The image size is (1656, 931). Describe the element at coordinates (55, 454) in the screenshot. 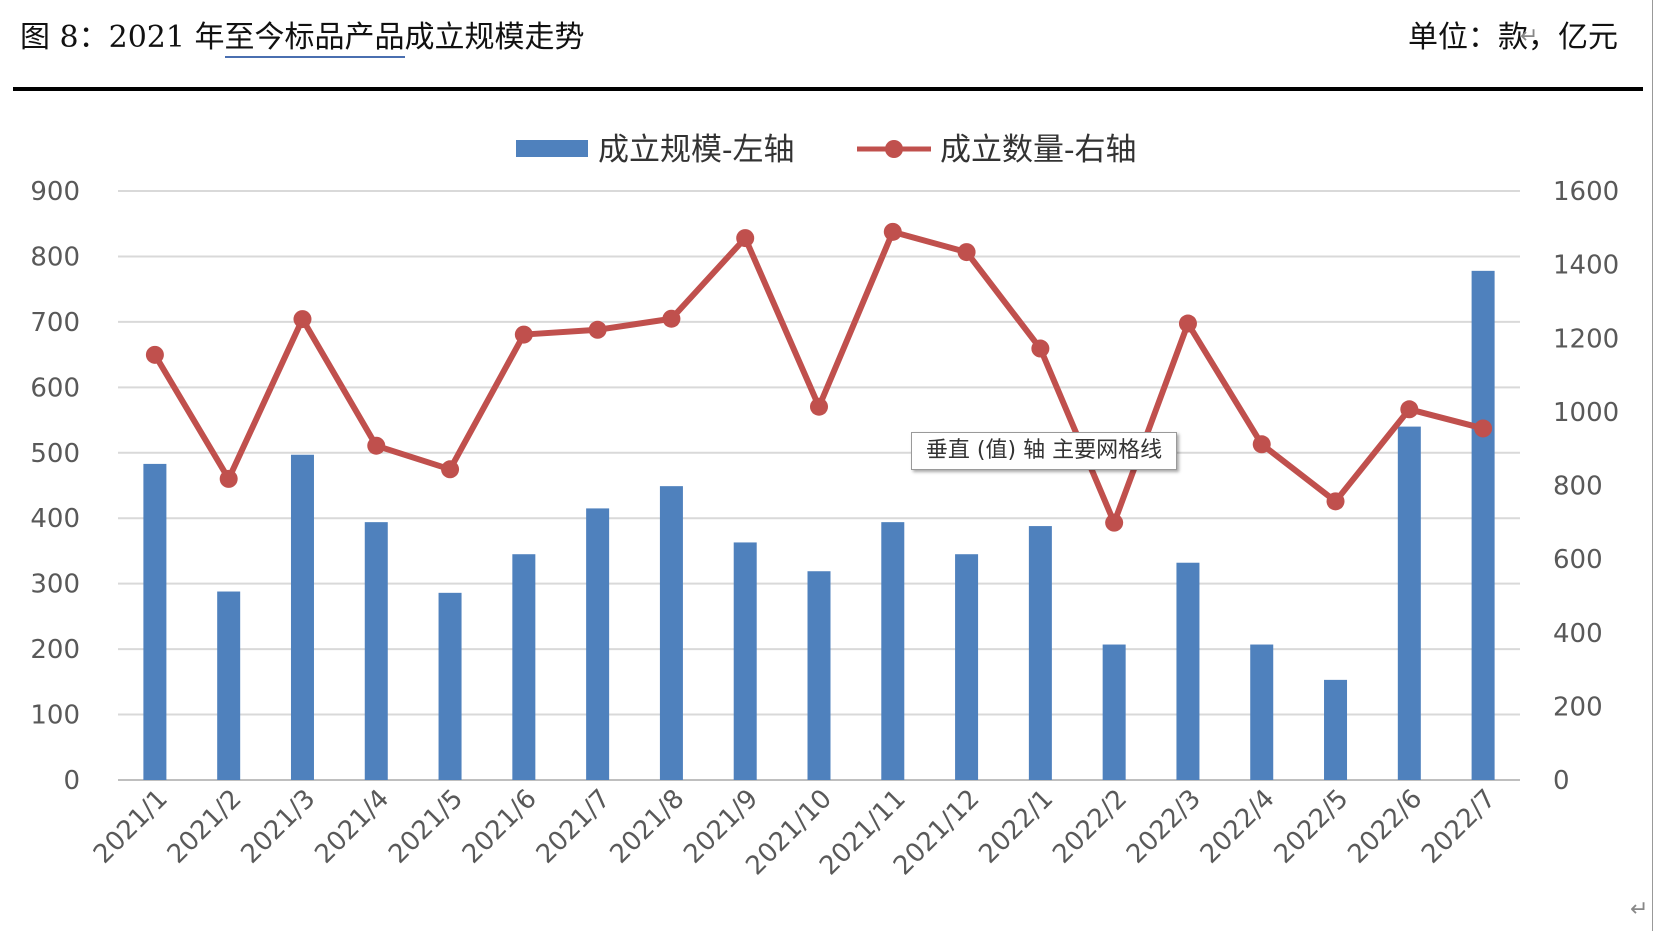

I see `left-tick-label: 500` at that location.